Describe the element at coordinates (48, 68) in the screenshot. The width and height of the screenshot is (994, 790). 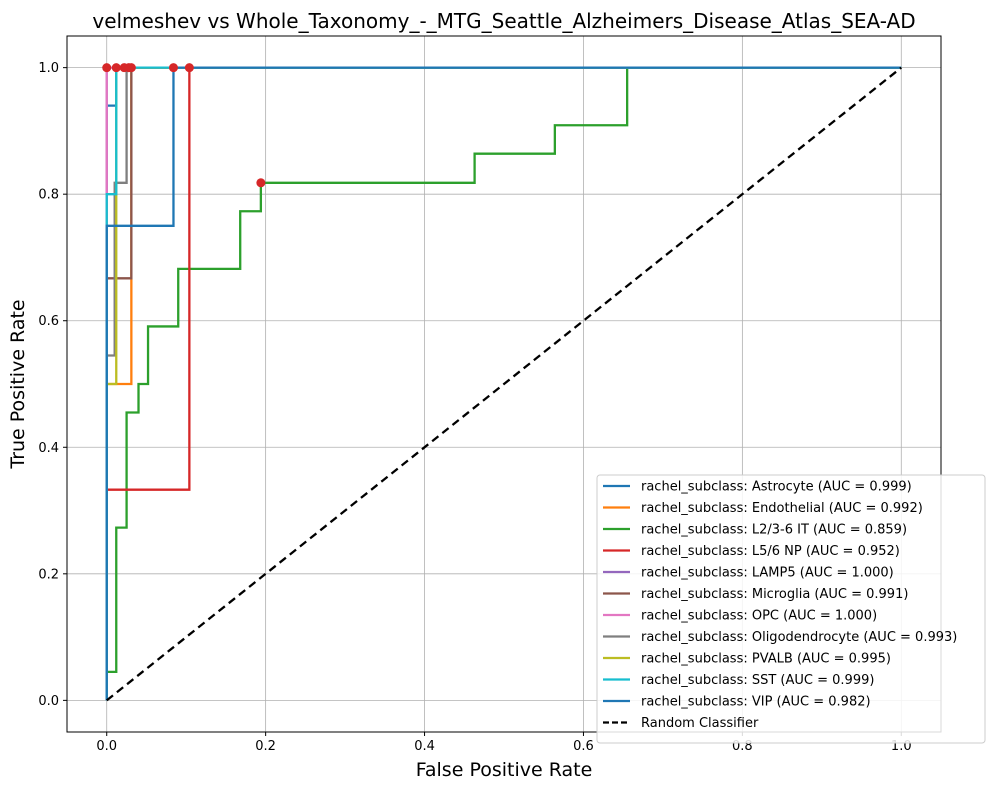
I see `y-tick-label: 1.0` at that location.